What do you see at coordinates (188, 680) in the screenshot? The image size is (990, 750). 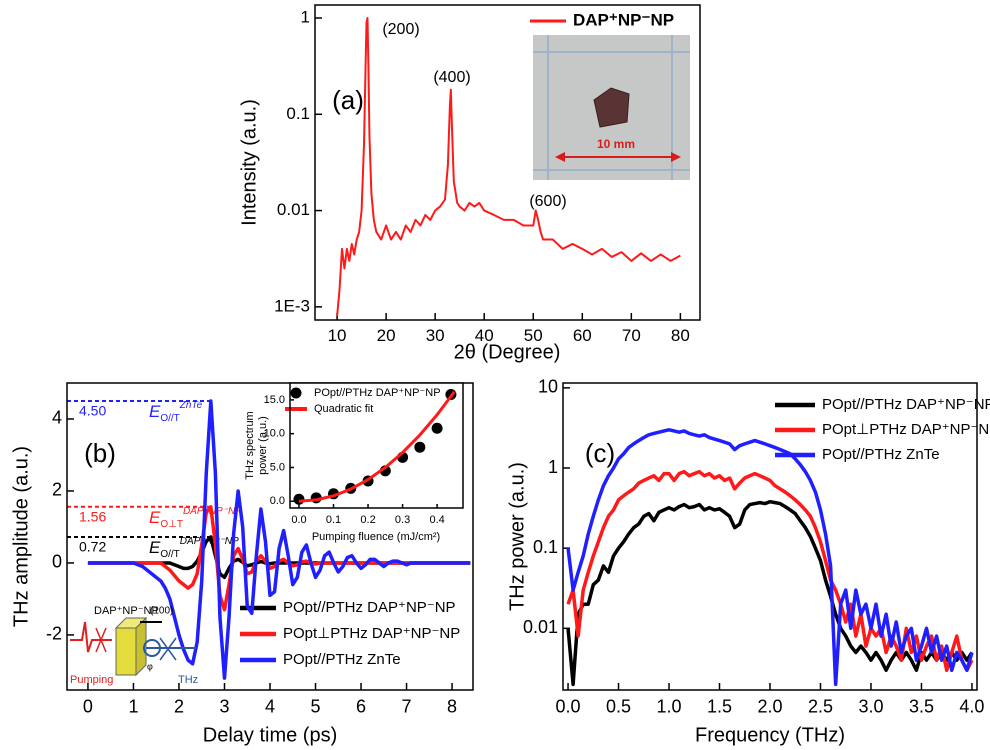 I see `thz-label: THz` at bounding box center [188, 680].